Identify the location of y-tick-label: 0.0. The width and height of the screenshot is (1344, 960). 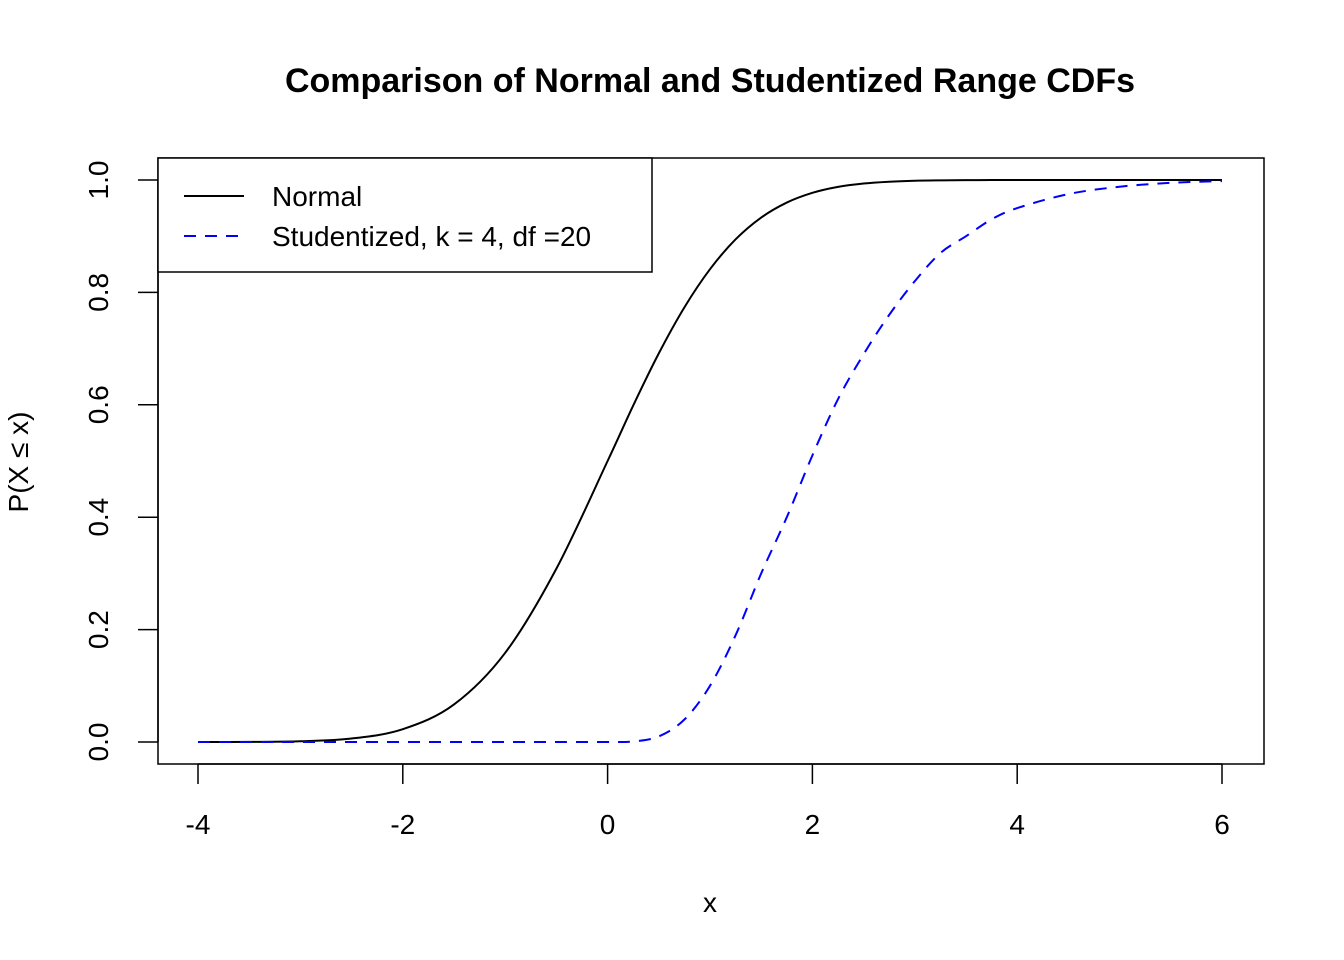
(98, 742).